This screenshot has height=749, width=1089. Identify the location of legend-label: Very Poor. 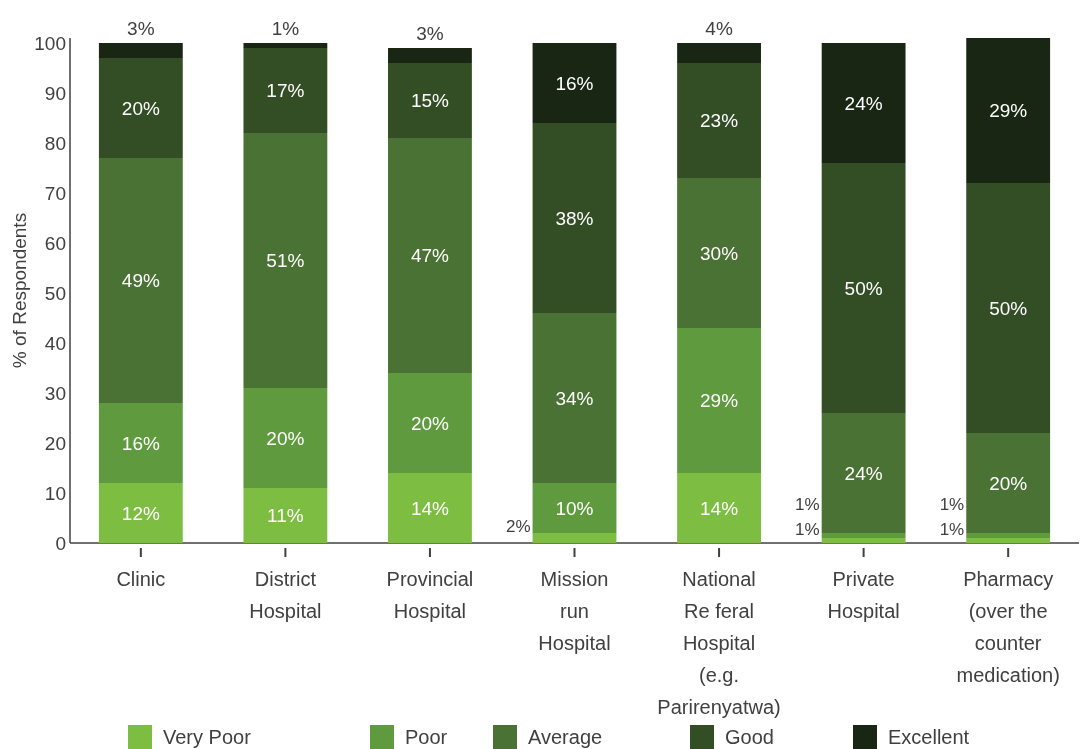
(207, 737).